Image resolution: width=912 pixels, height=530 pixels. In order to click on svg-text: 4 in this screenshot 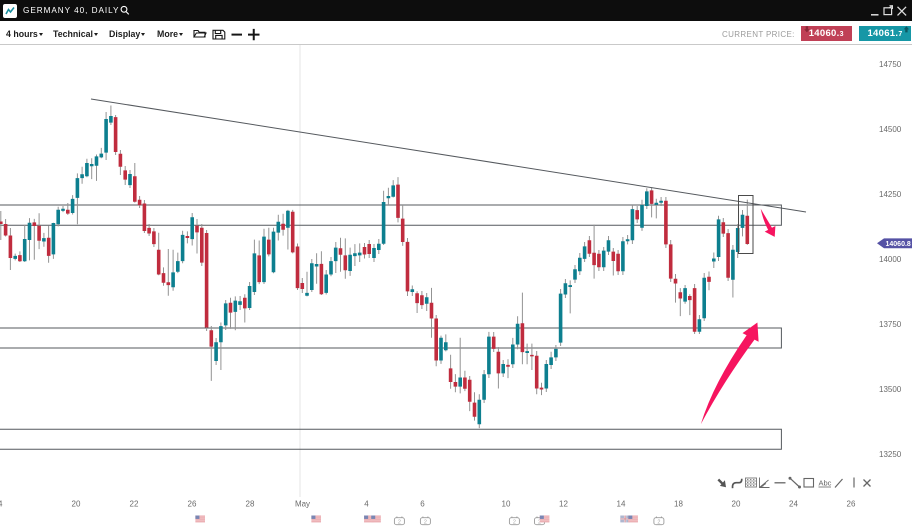, I will do `click(366, 504)`.